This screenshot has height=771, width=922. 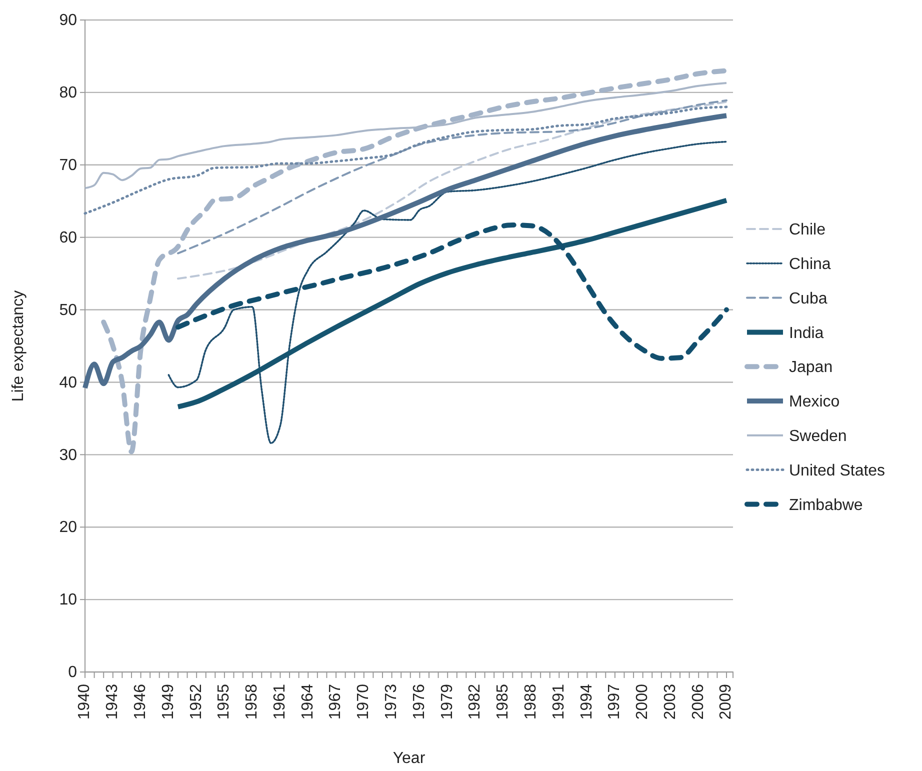 What do you see at coordinates (252, 702) in the screenshot?
I see `x-tick-label: 1958` at bounding box center [252, 702].